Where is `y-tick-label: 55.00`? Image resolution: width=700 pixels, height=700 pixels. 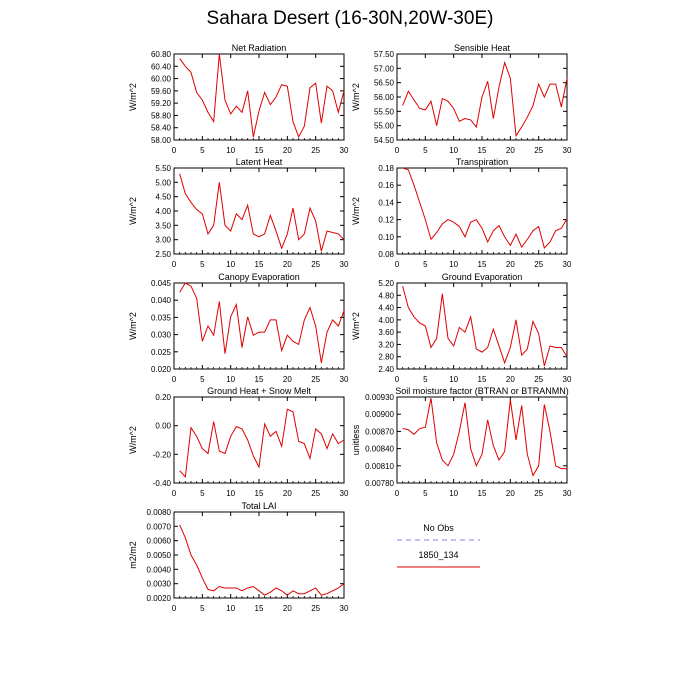 y-tick-label: 55.00 is located at coordinates (384, 126).